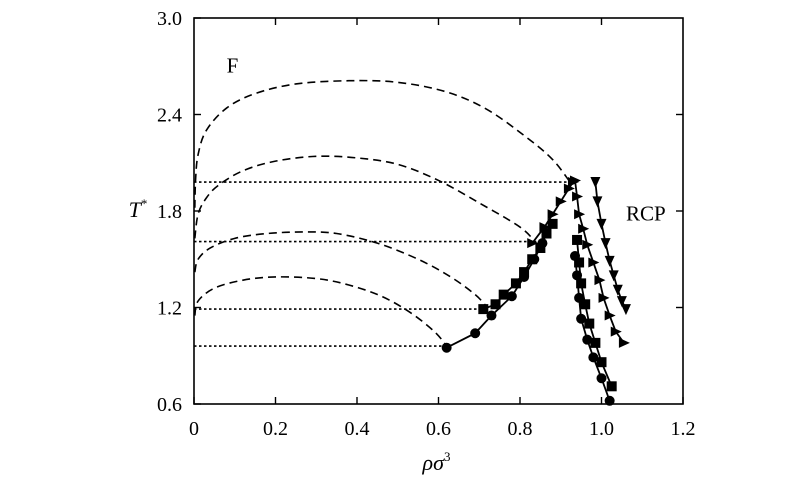 The image size is (800, 493). I want to click on y-tick-label: 1.8, so click(169, 212).